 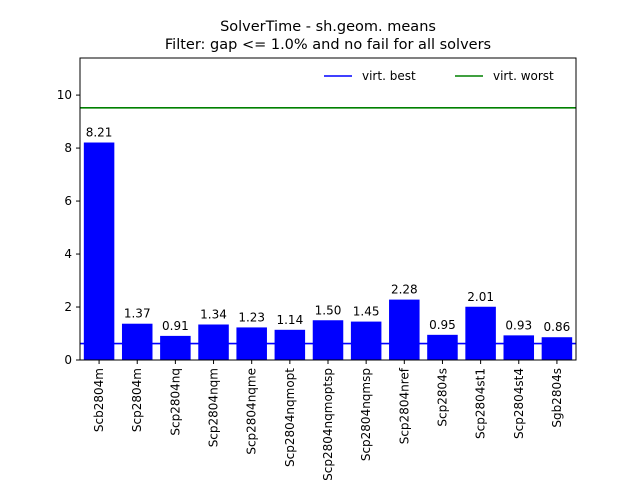 I want to click on x-tick-label: Scp2804s, so click(x=442, y=397).